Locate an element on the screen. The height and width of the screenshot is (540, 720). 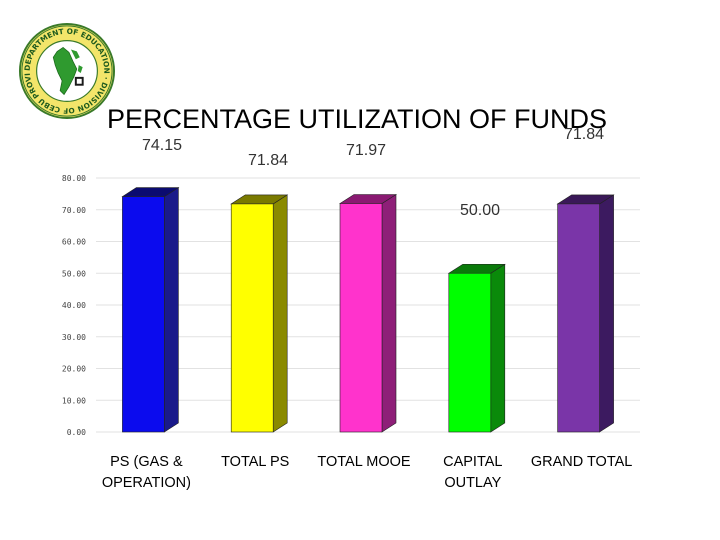
data-labels: 74.15 71.84 71.97 50.00 71.84 is located at coordinates (373, 172).